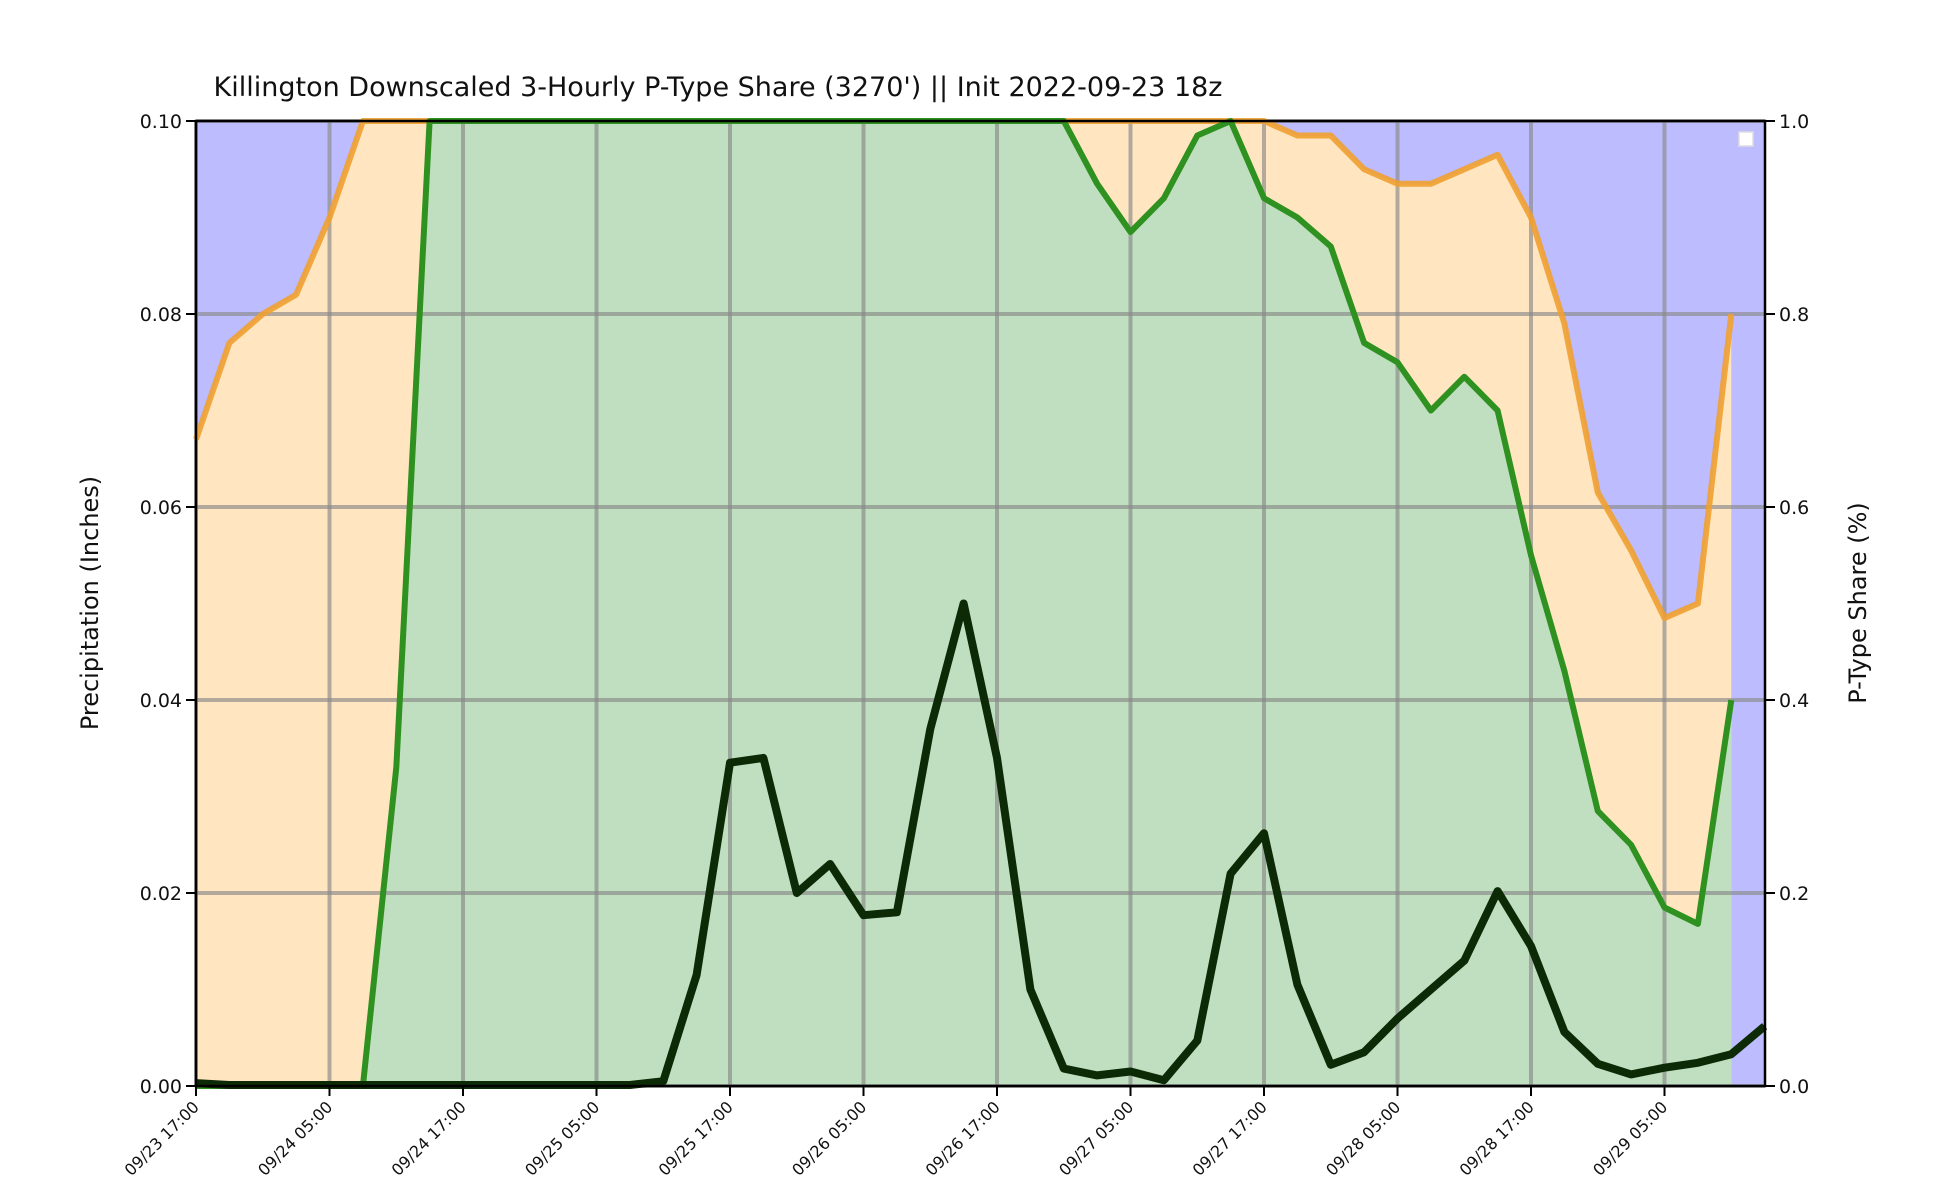 The width and height of the screenshot is (1950, 1200). What do you see at coordinates (562, 1138) in the screenshot?
I see `x-tick-label: 09/25 05:00` at bounding box center [562, 1138].